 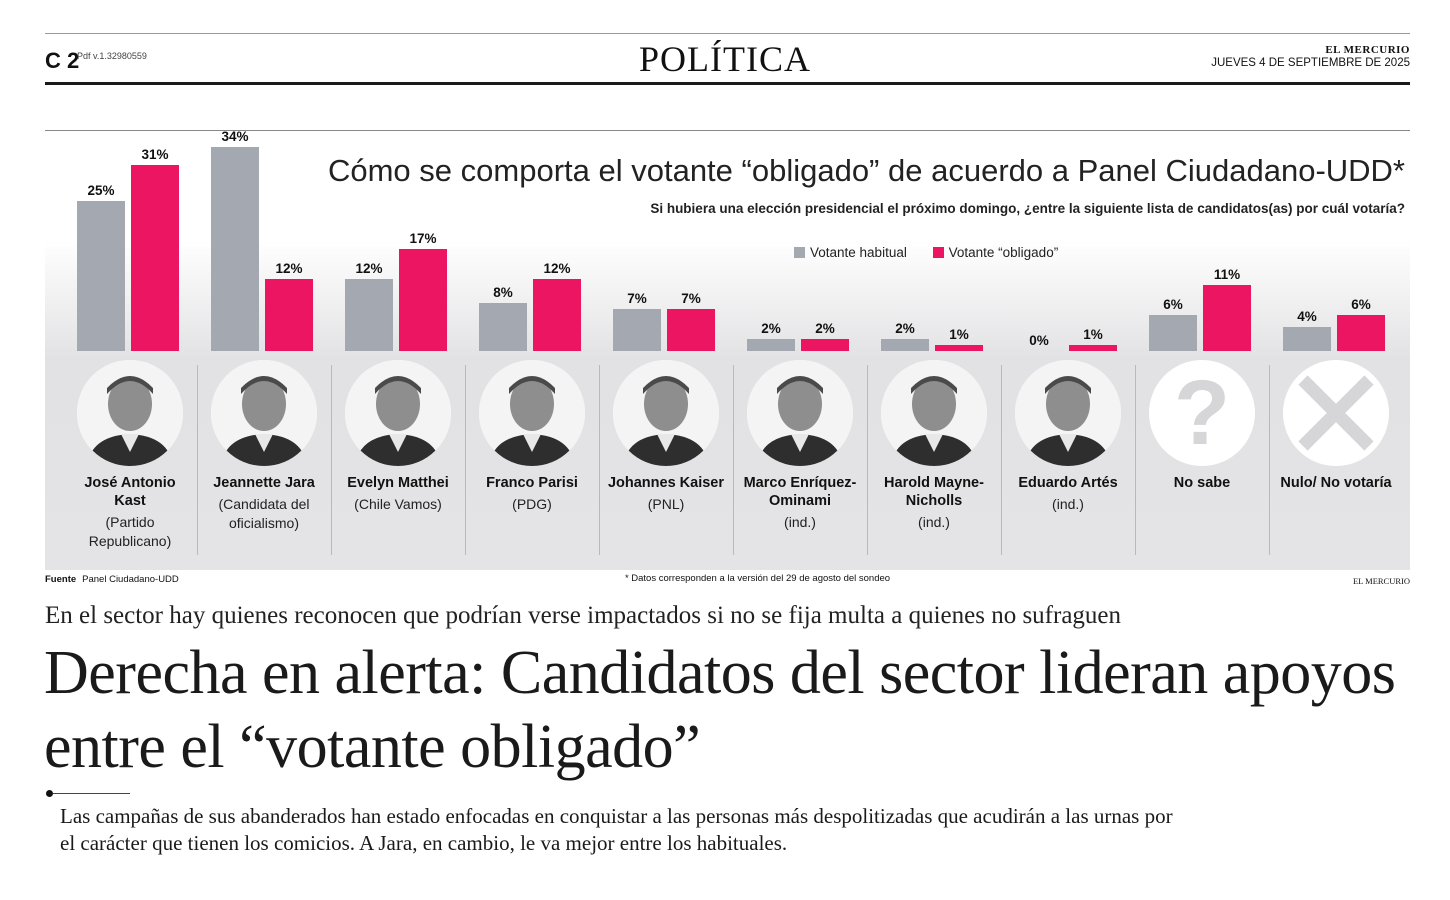 What do you see at coordinates (264, 513) in the screenshot?
I see `candidate-party: (Candidata del oficialismo)` at bounding box center [264, 513].